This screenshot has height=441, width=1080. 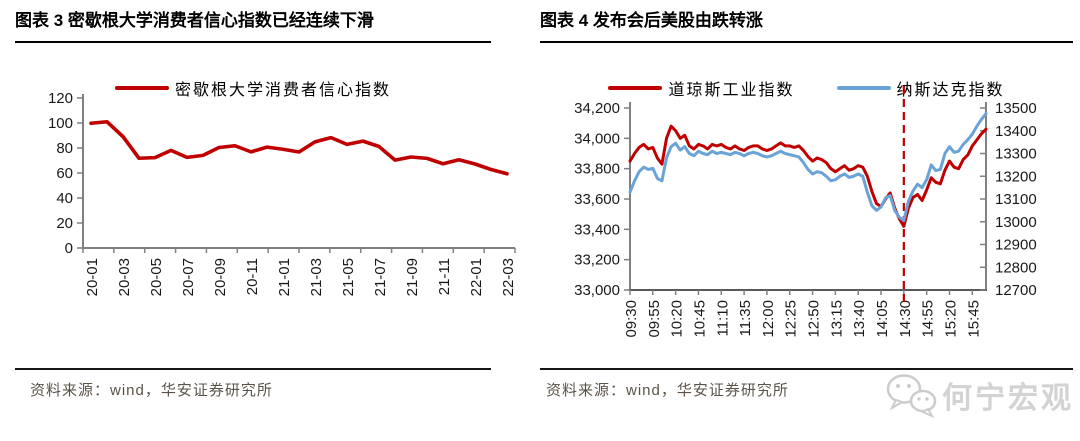 I want to click on svg-text: 10:45, so click(x=699, y=319).